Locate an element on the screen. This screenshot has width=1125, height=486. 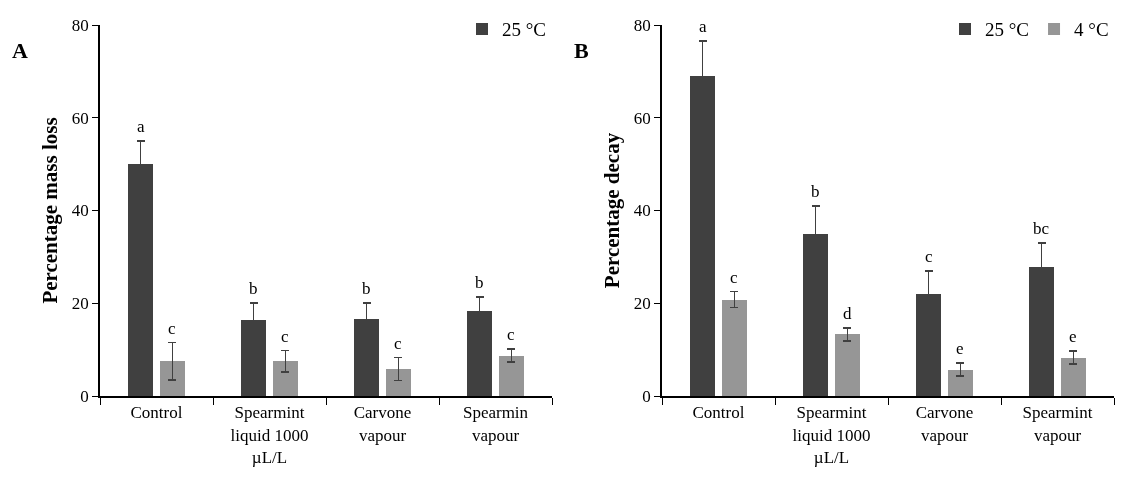
data-label: bc is located at coordinates (1041, 228).